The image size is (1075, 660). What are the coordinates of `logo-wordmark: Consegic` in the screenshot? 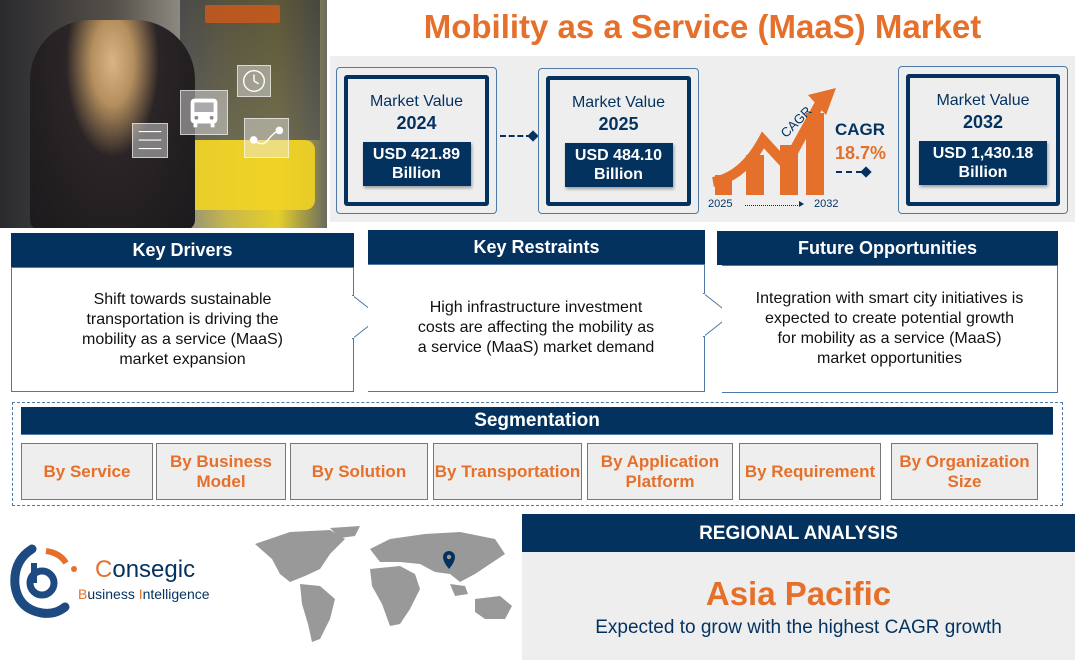 It's located at (145, 570).